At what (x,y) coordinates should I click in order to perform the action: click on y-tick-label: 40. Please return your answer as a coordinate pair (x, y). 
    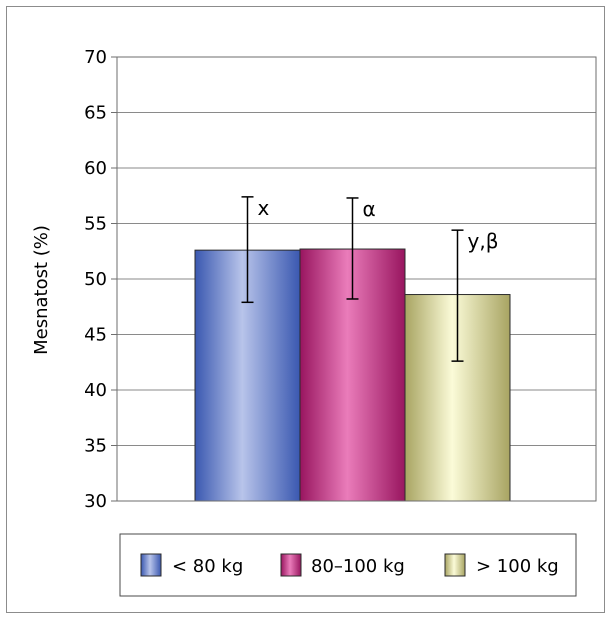
    Looking at the image, I should click on (95, 390).